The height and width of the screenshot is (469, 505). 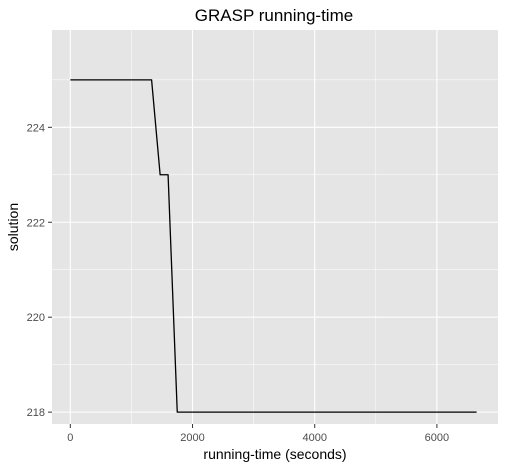 I want to click on x-axis-title: running-time (seconds), so click(x=274, y=454).